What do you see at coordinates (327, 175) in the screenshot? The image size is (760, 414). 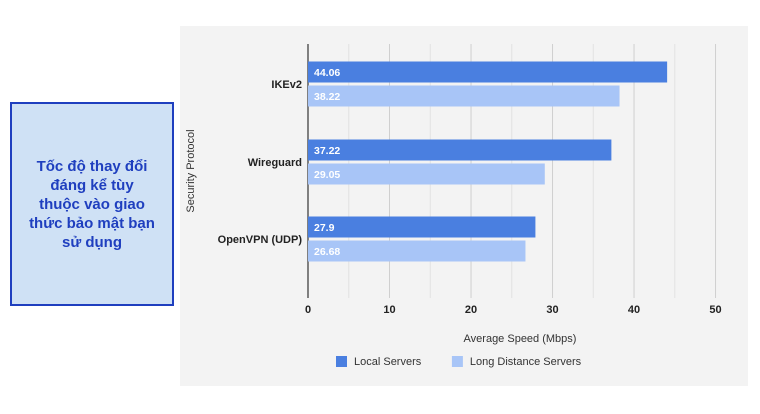 I see `bar-value-label: 29.05` at bounding box center [327, 175].